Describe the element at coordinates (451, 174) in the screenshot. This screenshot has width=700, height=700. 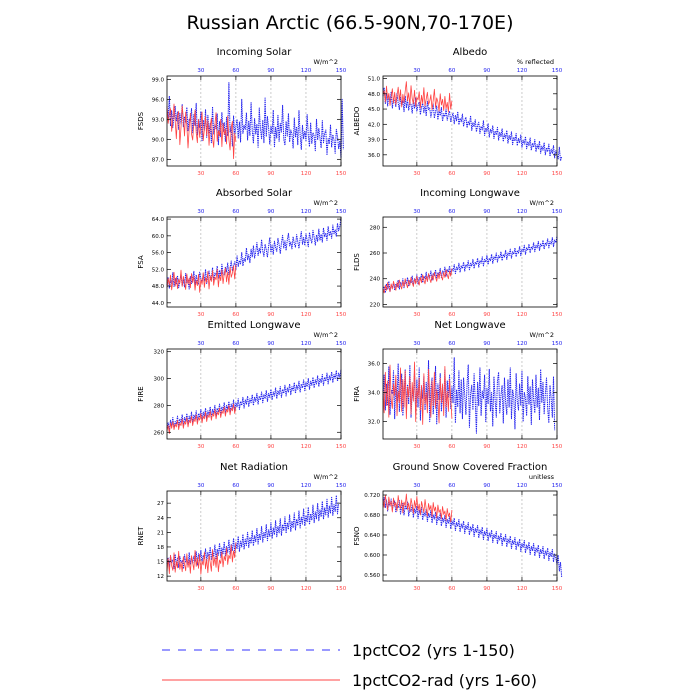
I see `albedo-xtick-label-bottom: 60` at that location.